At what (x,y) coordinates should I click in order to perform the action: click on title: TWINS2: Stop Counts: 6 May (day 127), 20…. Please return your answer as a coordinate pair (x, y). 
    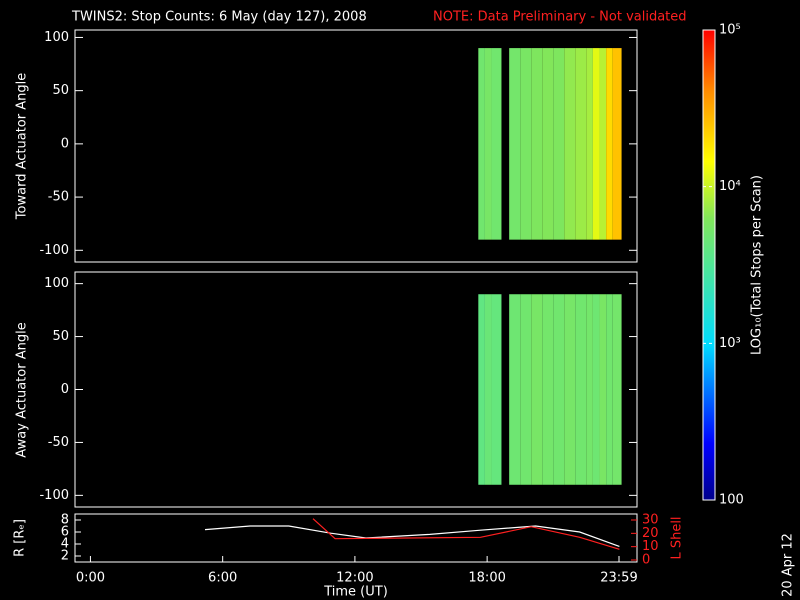
    Looking at the image, I should click on (219, 17).